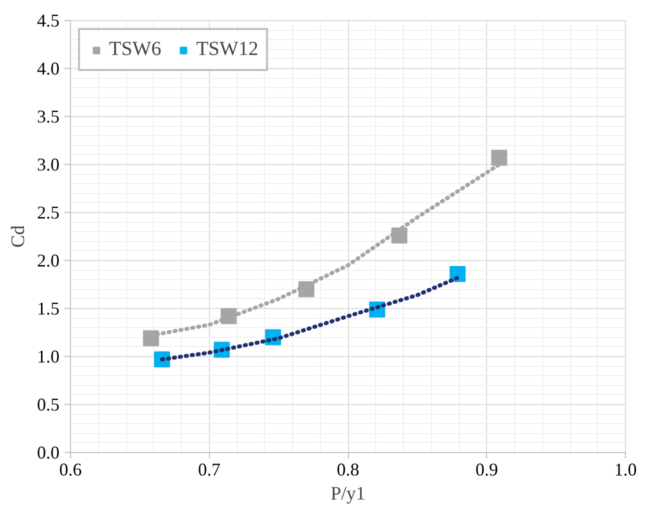 Image resolution: width=665 pixels, height=518 pixels. Describe the element at coordinates (48, 212) in the screenshot. I see `y-tick-label: 2.5` at that location.